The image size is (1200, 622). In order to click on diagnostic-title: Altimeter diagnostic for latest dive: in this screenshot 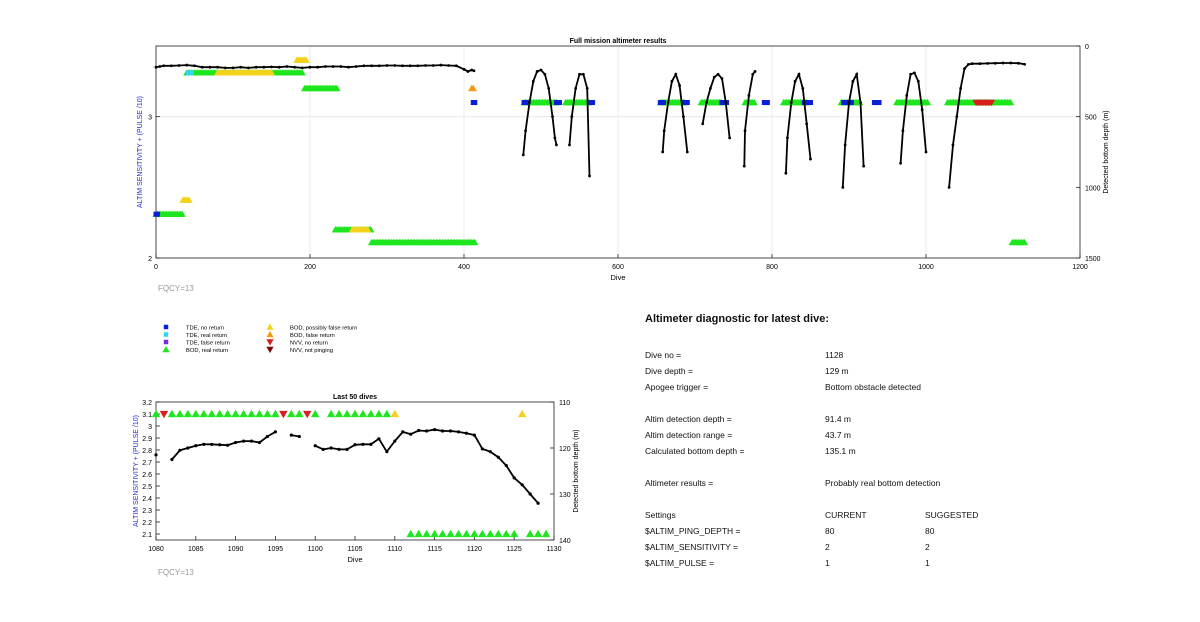, I will do `click(737, 319)`.